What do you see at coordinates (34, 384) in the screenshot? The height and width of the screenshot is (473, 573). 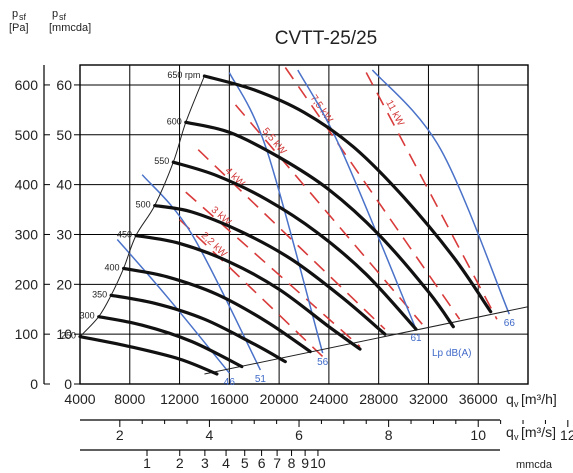 I see `y-tick-label-pa: 0` at bounding box center [34, 384].